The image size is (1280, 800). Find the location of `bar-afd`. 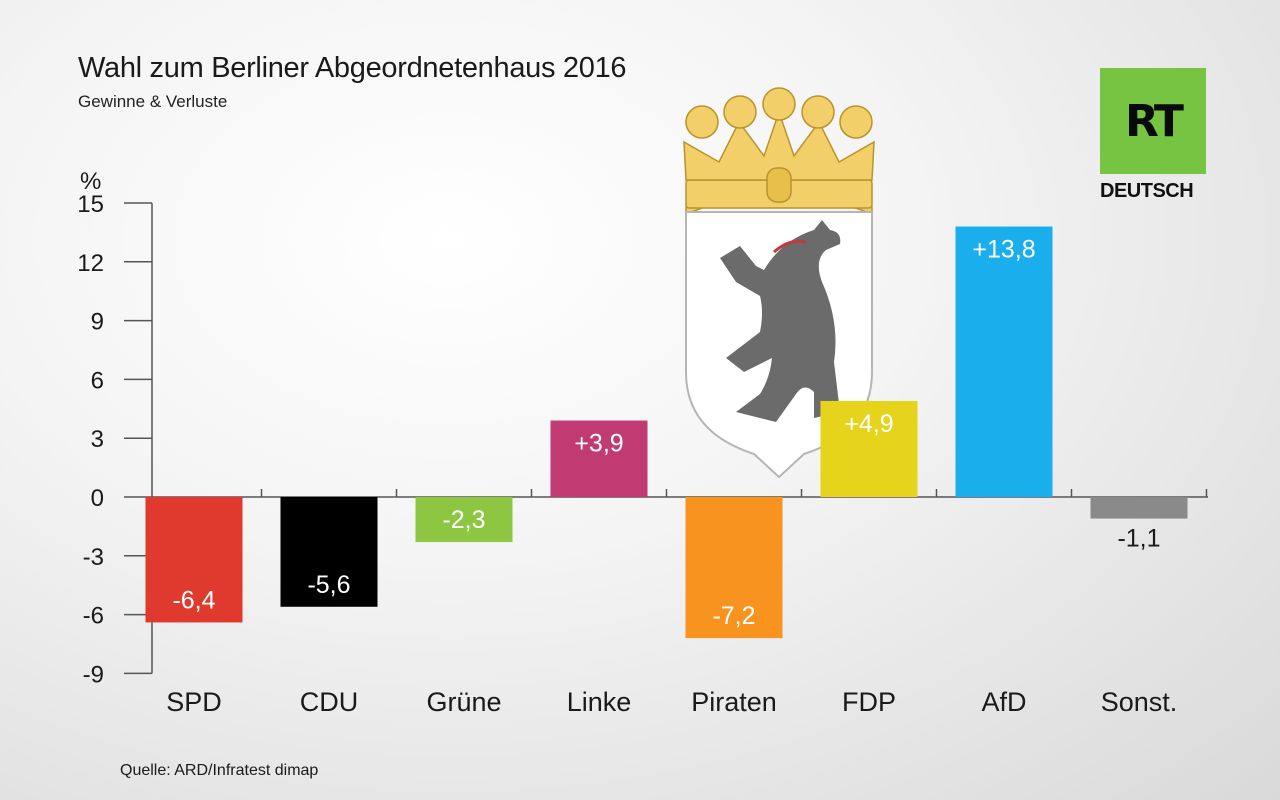

bar-afd is located at coordinates (1004, 361).